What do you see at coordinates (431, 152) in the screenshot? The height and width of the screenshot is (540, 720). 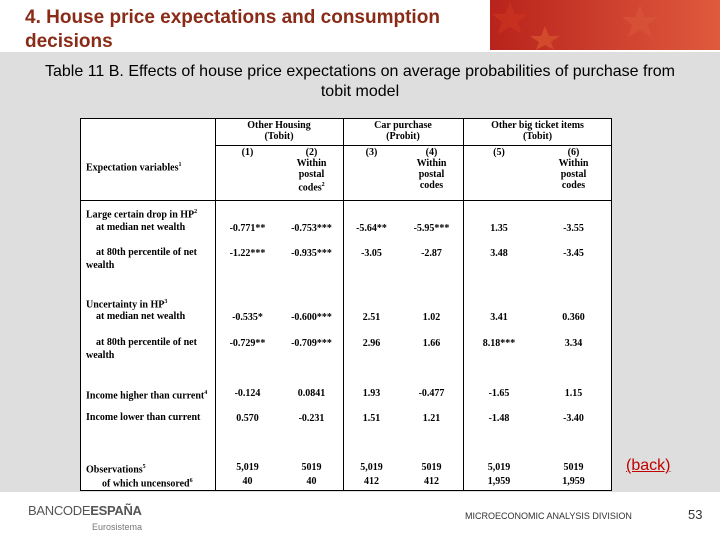 I see `column-number: (4)` at bounding box center [431, 152].